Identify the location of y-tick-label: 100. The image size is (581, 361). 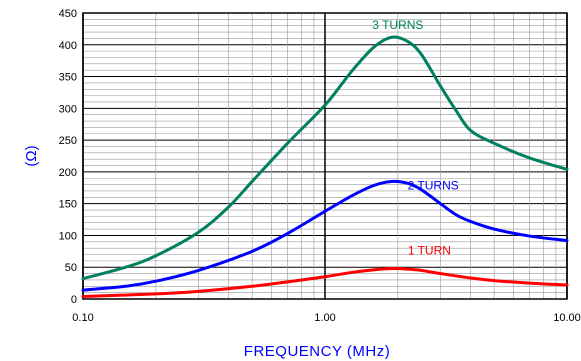
(68, 236).